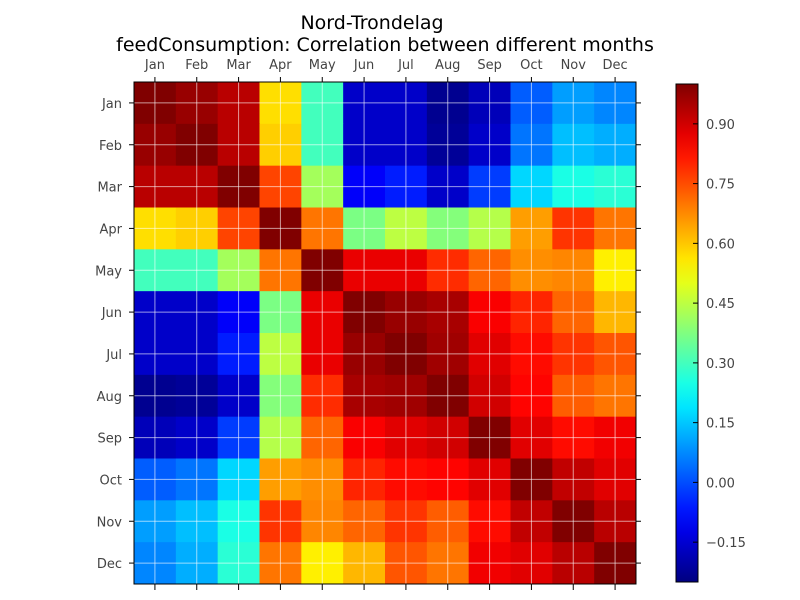  What do you see at coordinates (109, 397) in the screenshot?
I see `y-tick-label: Aug` at bounding box center [109, 397].